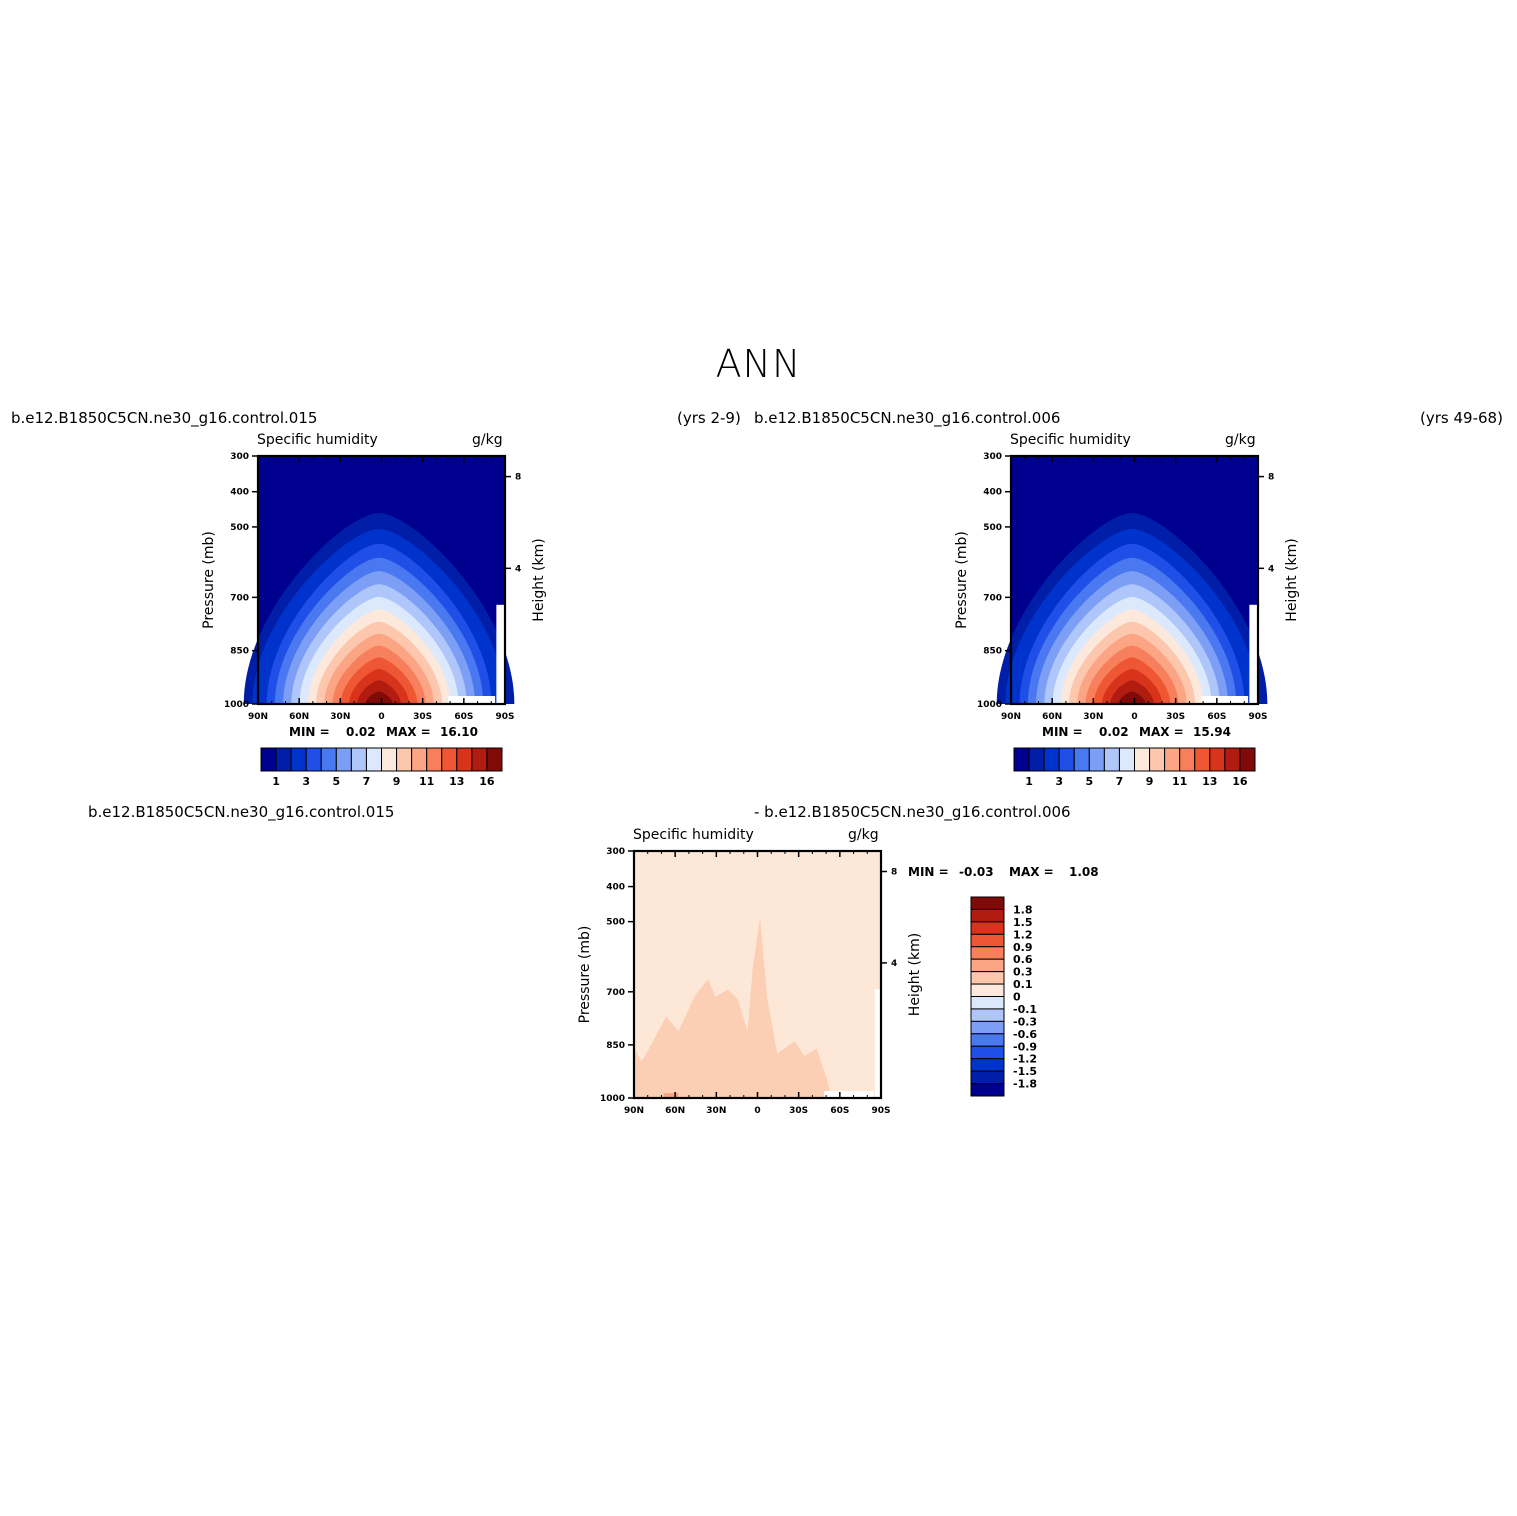 The width and height of the screenshot is (1517, 1516). What do you see at coordinates (615, 993) in the screenshot?
I see `y-tick-label: 700` at bounding box center [615, 993].